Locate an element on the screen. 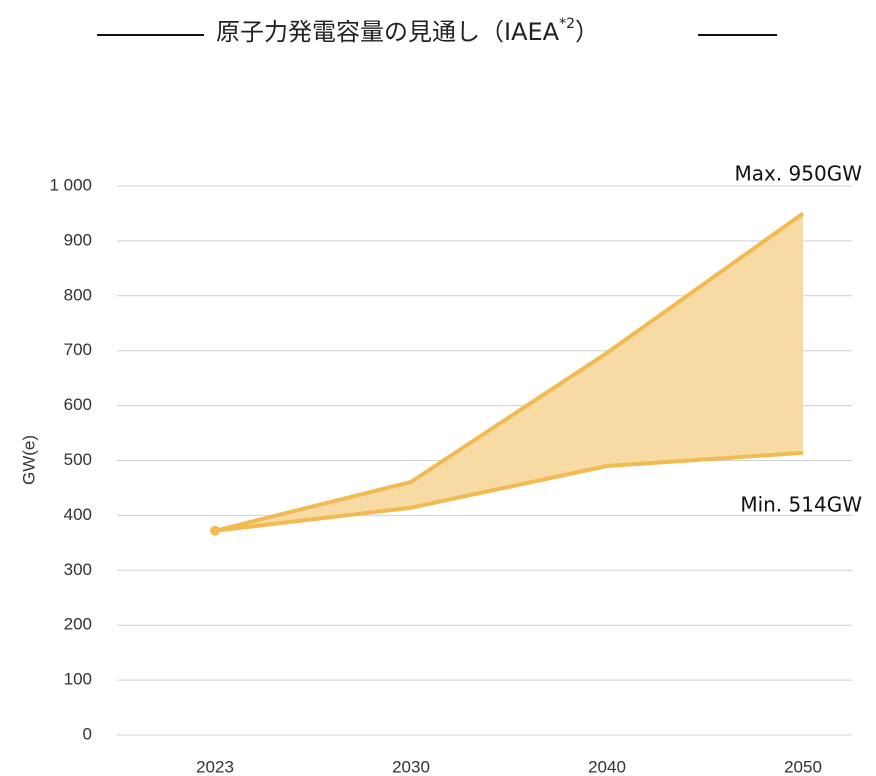  start-point is located at coordinates (215, 530).